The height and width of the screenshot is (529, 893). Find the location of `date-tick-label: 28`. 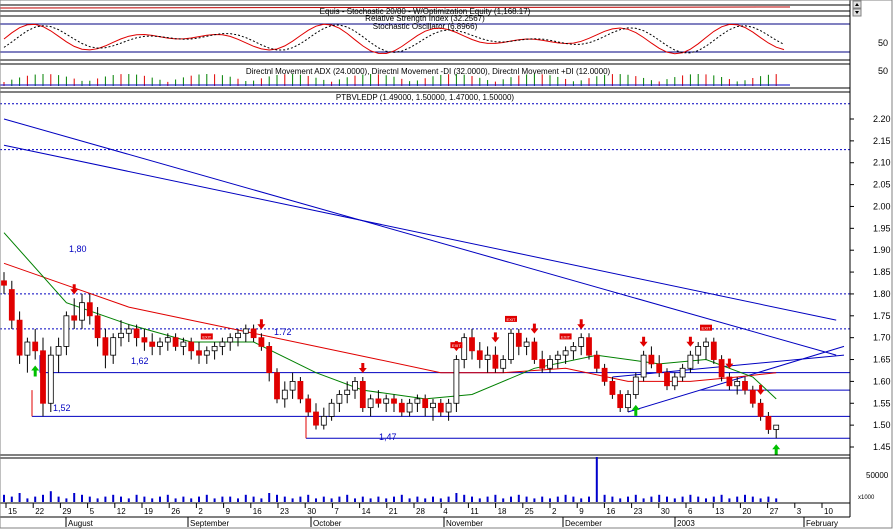

date-tick-label: 28 is located at coordinates (420, 511).